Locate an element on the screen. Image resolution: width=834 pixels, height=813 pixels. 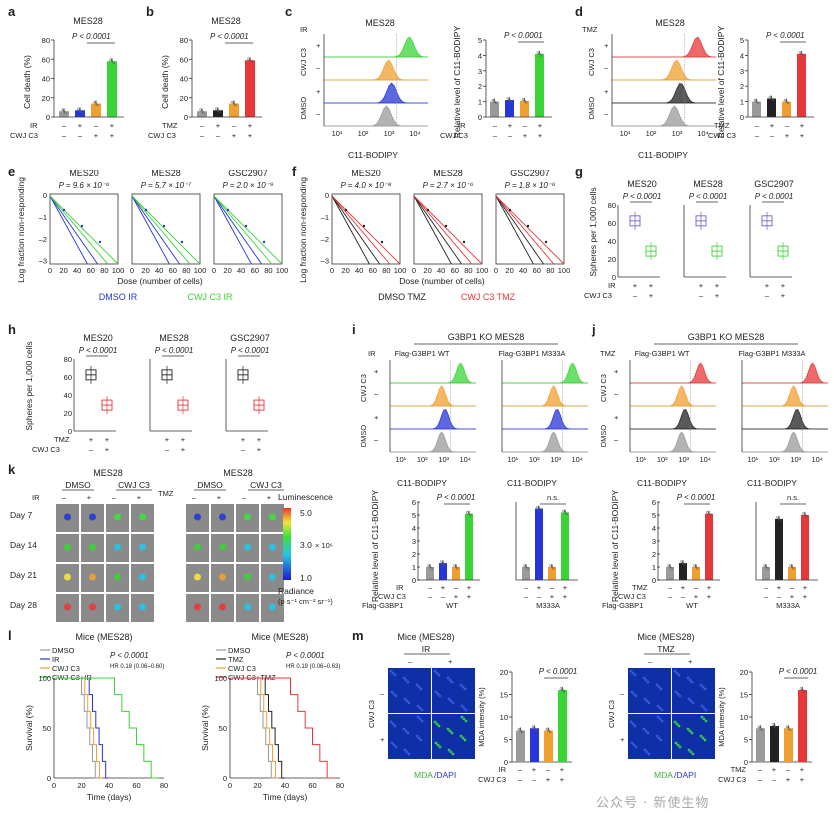
panel-l-xlabel: Time (days) is located at coordinates (109, 797).